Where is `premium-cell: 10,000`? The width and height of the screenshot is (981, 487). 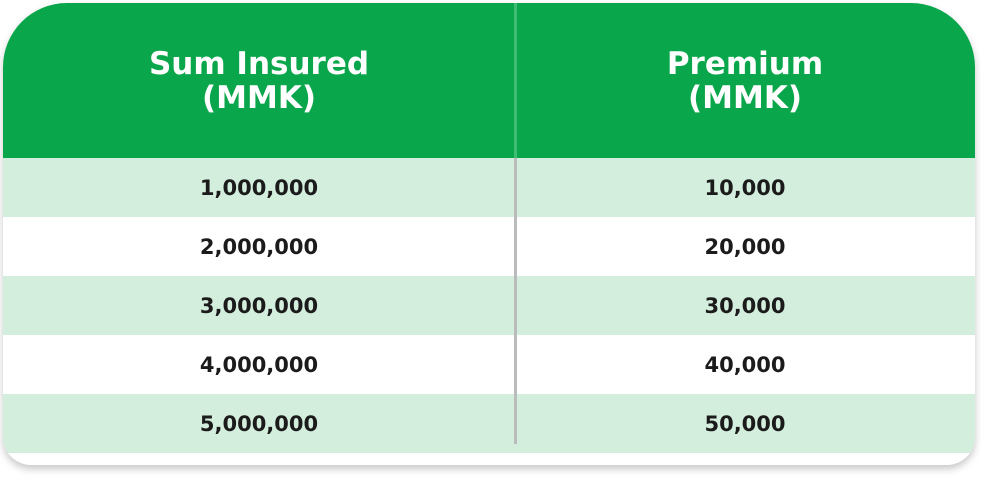 premium-cell: 10,000 is located at coordinates (745, 187).